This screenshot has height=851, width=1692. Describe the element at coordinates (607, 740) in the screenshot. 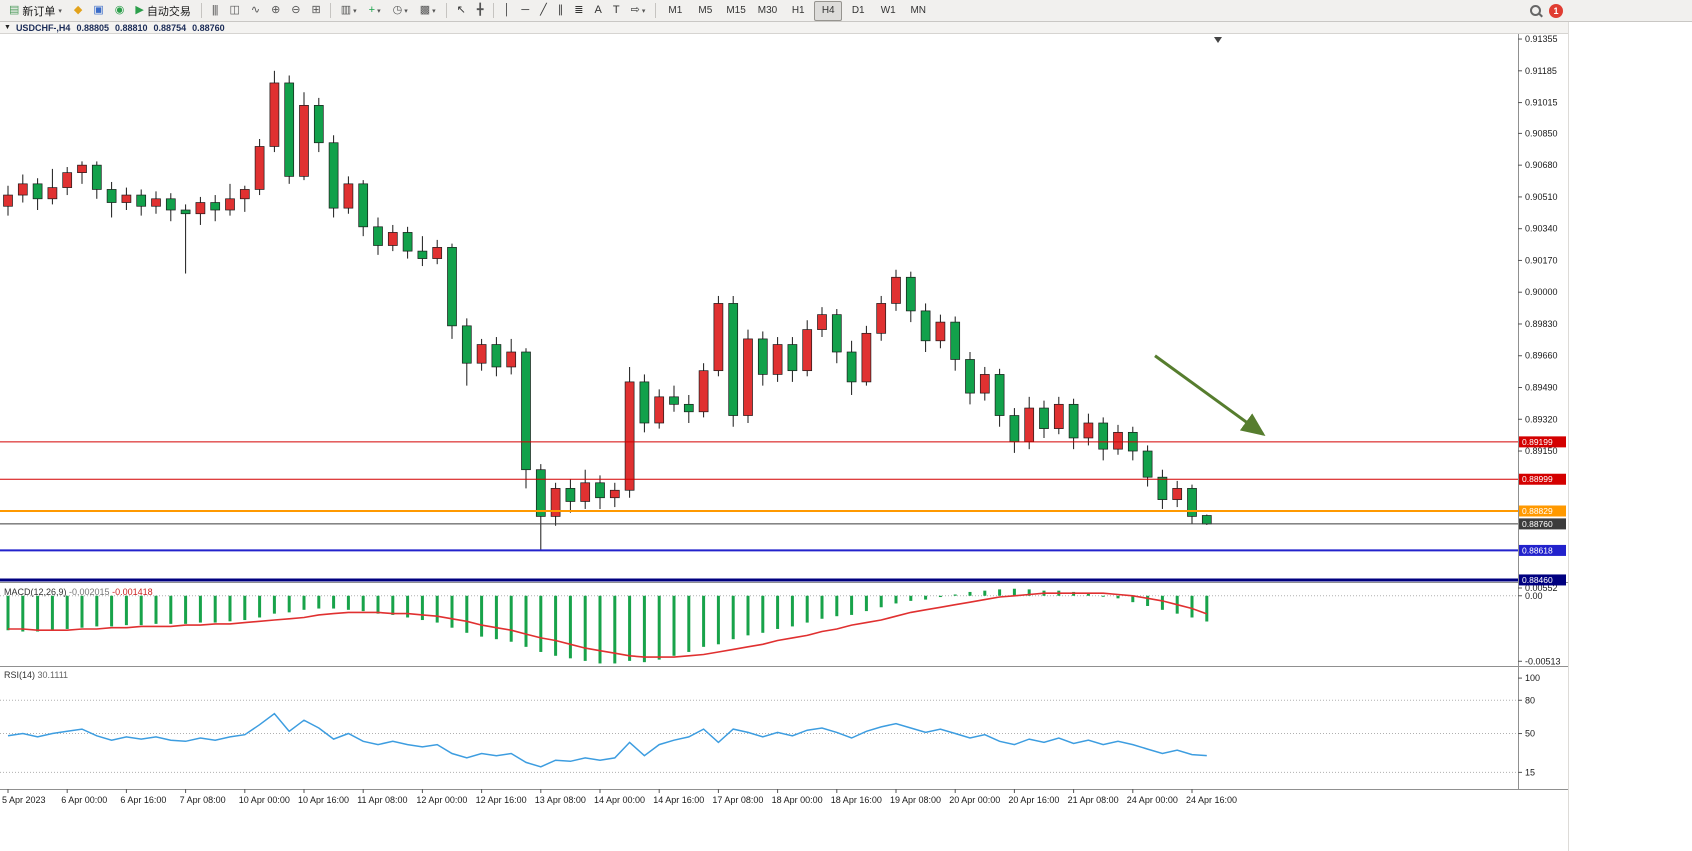

I see `rsi-line` at that location.